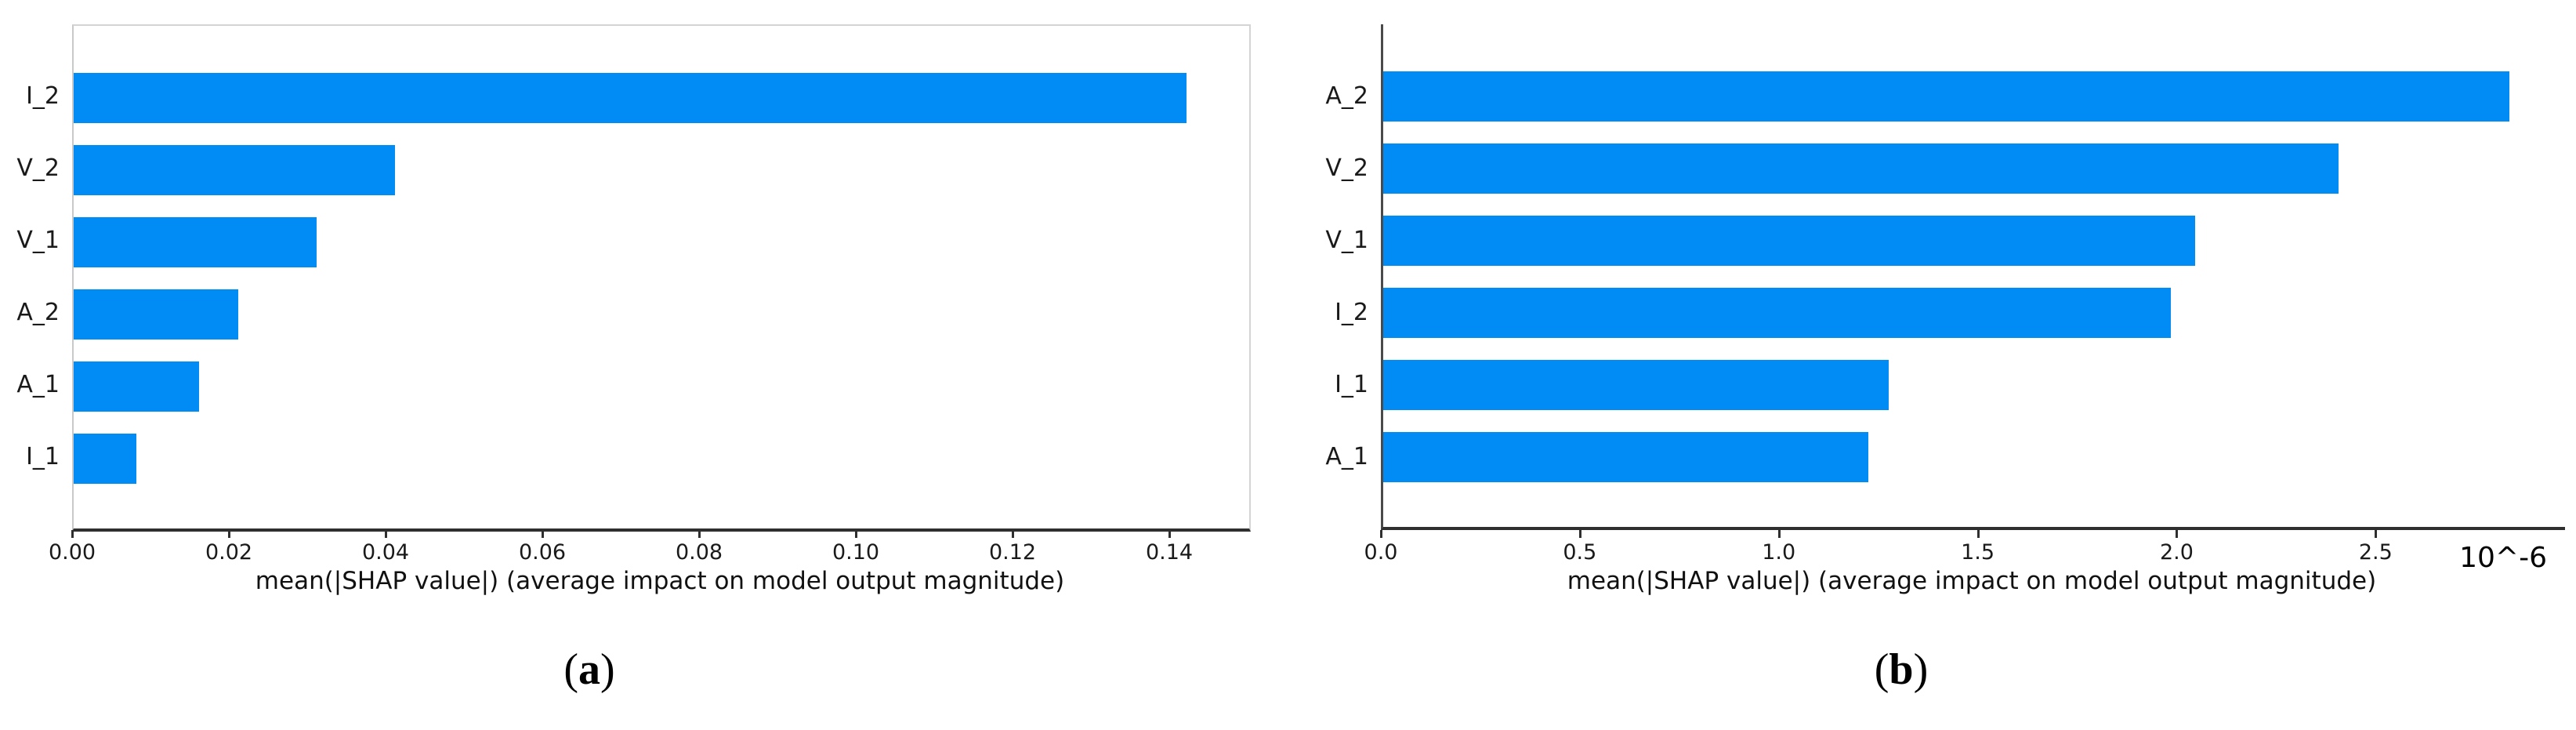 The image size is (2576, 730). What do you see at coordinates (229, 552) in the screenshot?
I see `x-tick-label: 0.02` at bounding box center [229, 552].